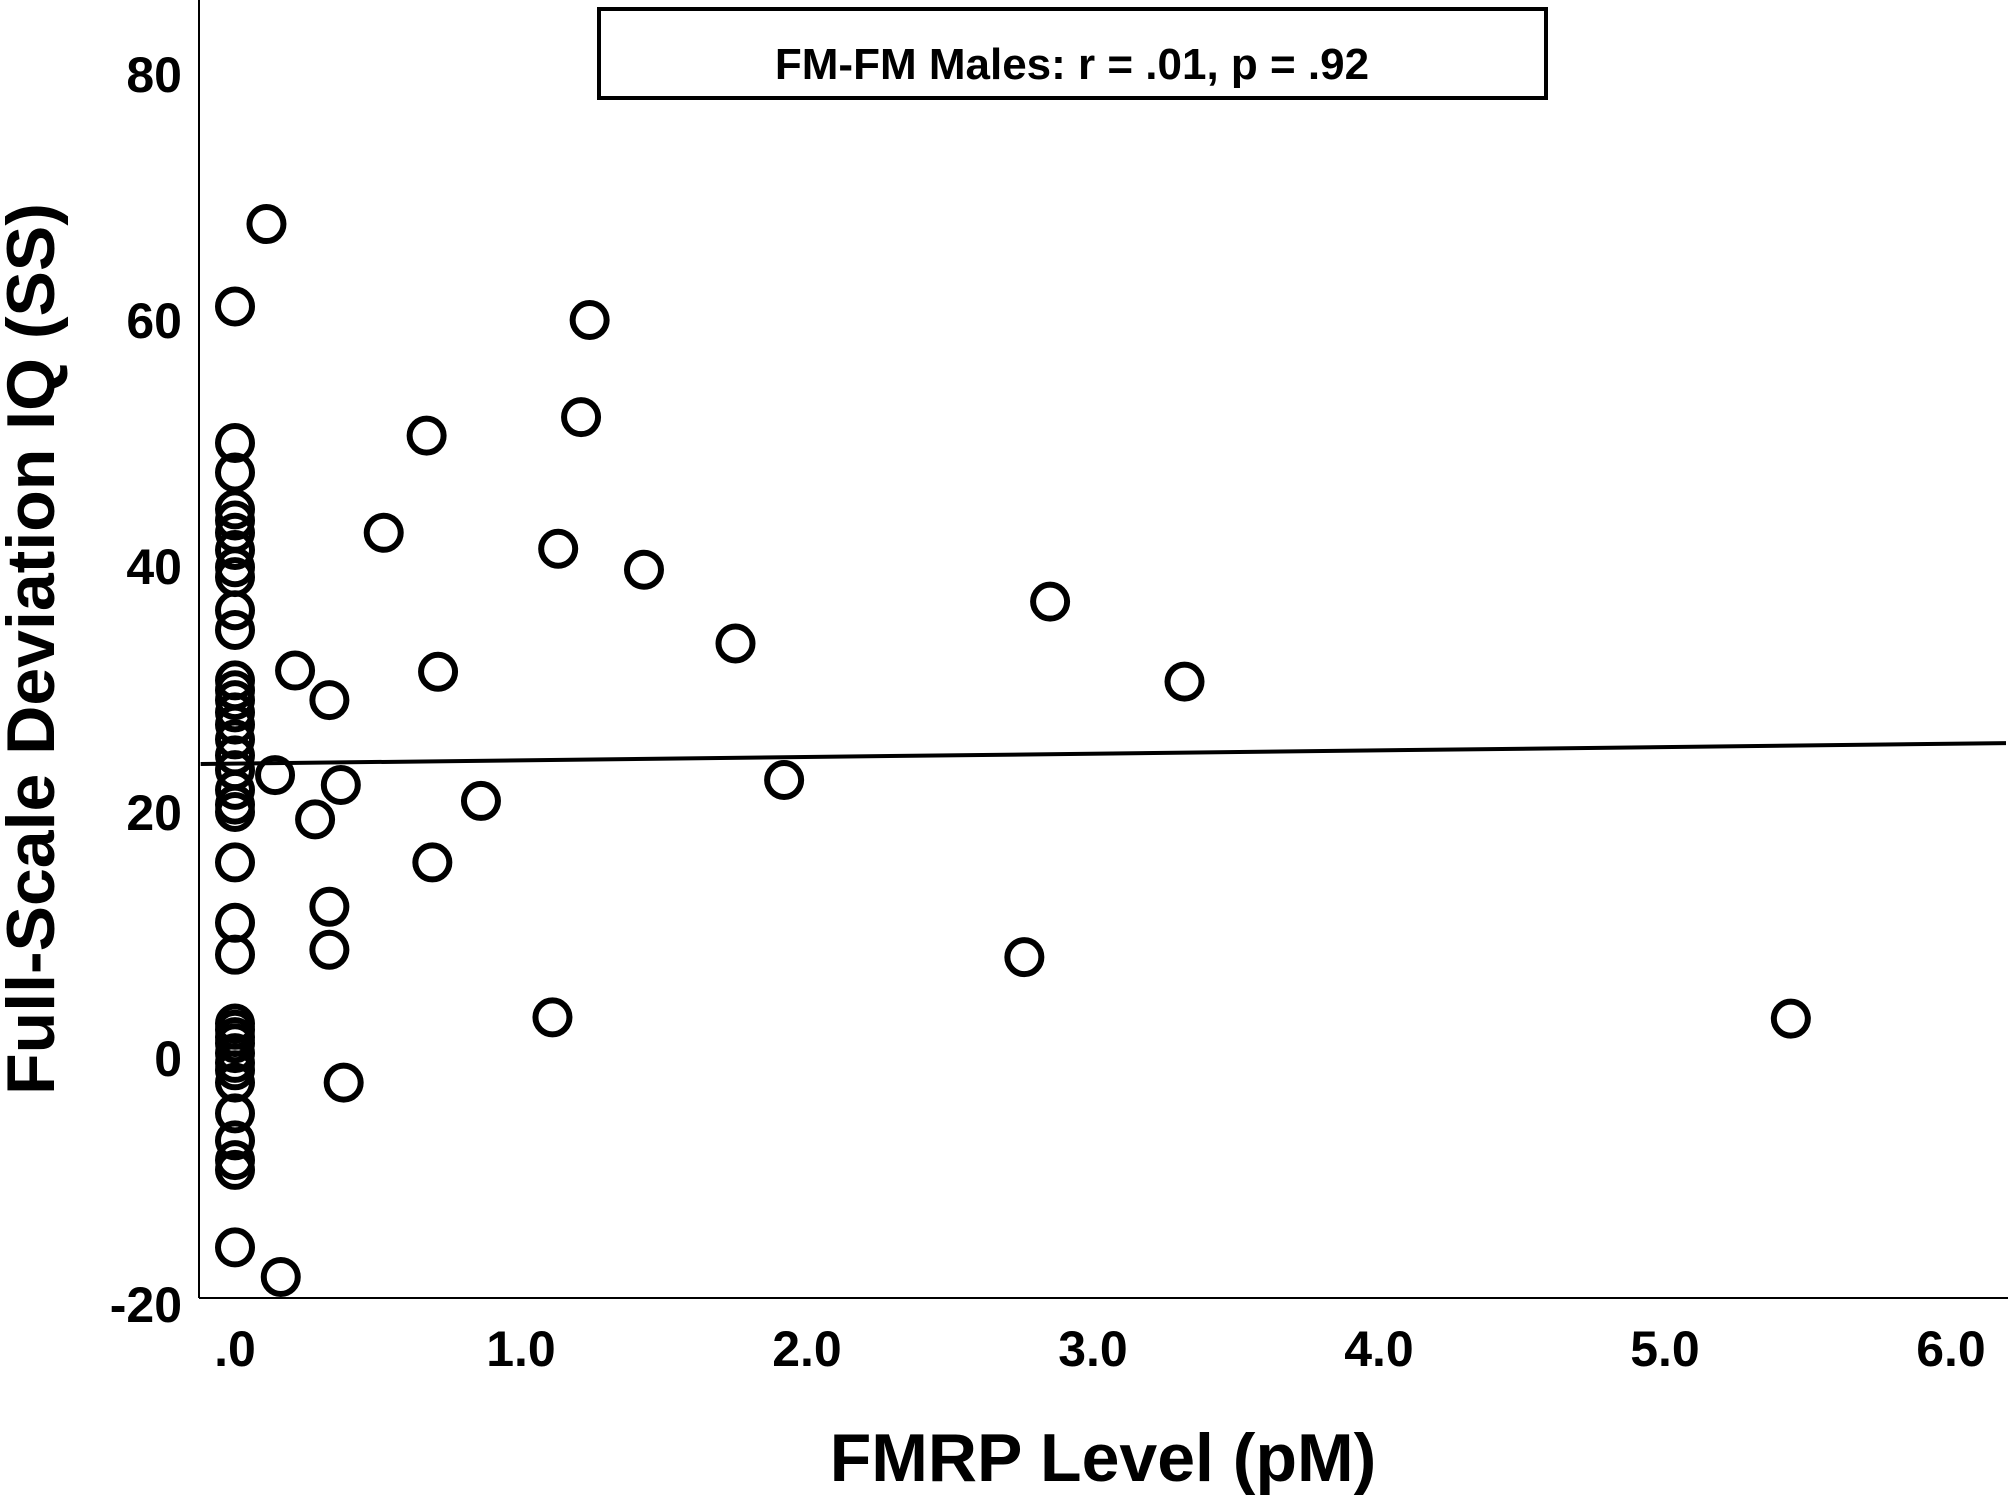 The width and height of the screenshot is (2008, 1495). I want to click on y-tick-label: 80, so click(154, 75).